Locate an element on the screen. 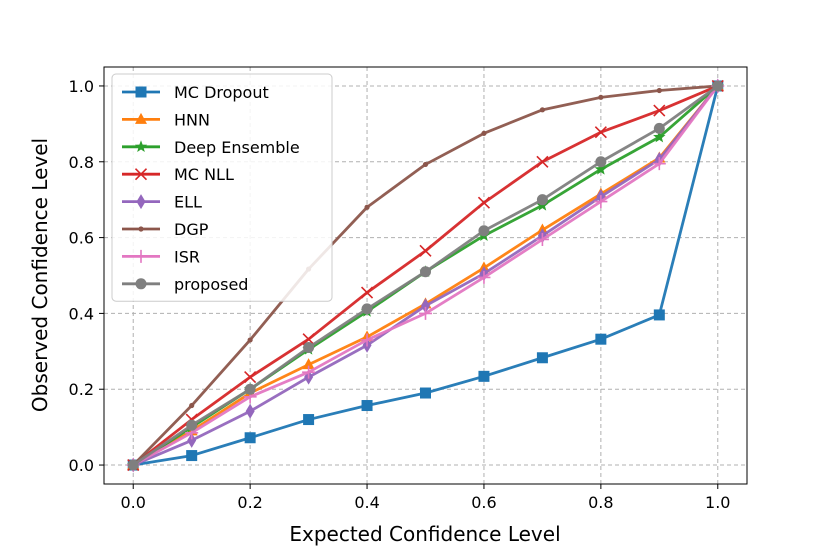 Image resolution: width=830 pixels, height=554 pixels. legend-label: DGP is located at coordinates (191, 229).